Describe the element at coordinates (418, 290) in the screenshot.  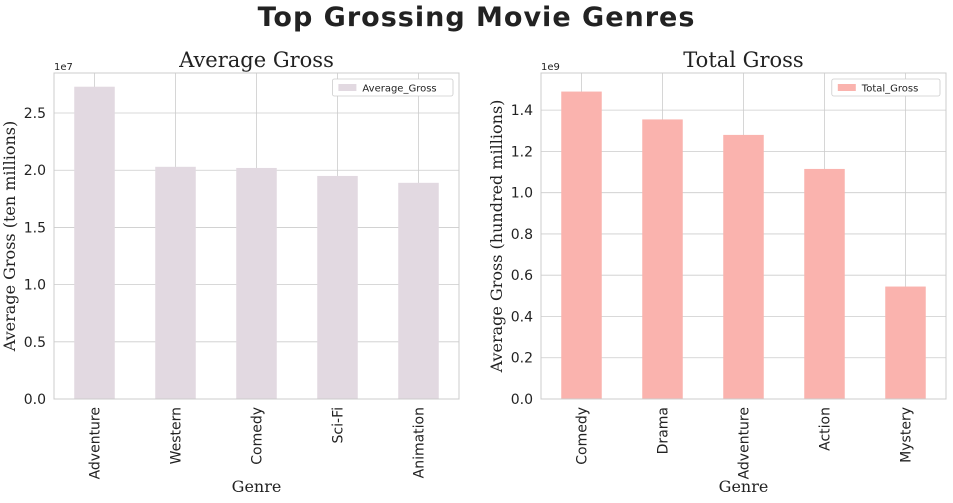
I see `bar-animation` at that location.